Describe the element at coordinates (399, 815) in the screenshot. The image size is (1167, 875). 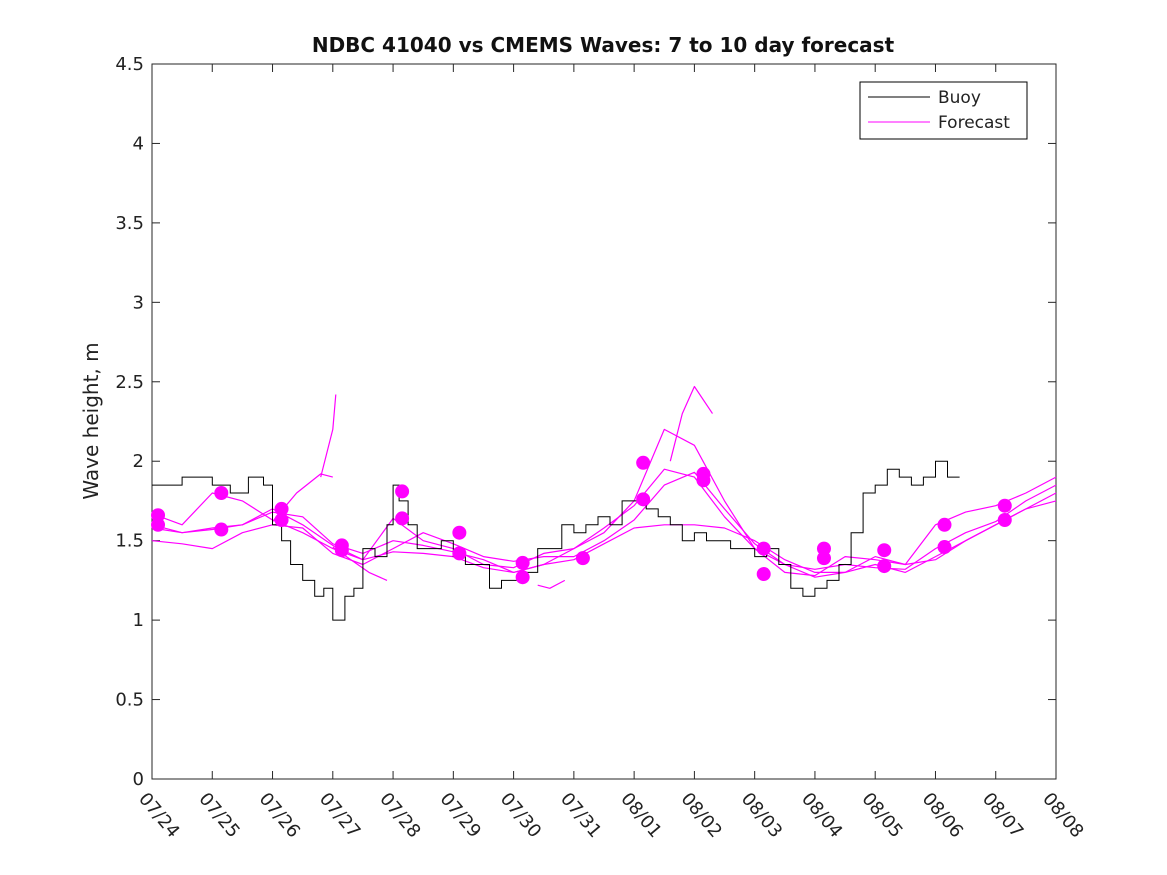
I see `x-tick-label: 07/28` at that location.